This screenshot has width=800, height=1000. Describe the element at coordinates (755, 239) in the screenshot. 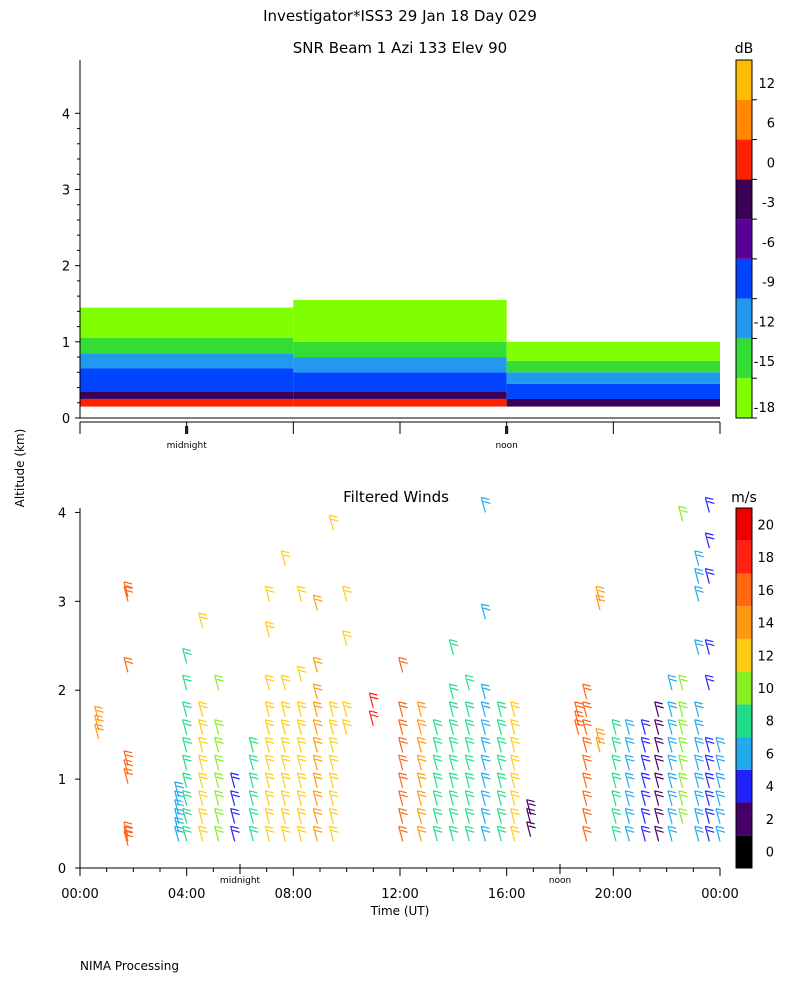

I see `snr-colorbar: 12 6 0 -3 -6 -9 -12 -15 -18` at that location.